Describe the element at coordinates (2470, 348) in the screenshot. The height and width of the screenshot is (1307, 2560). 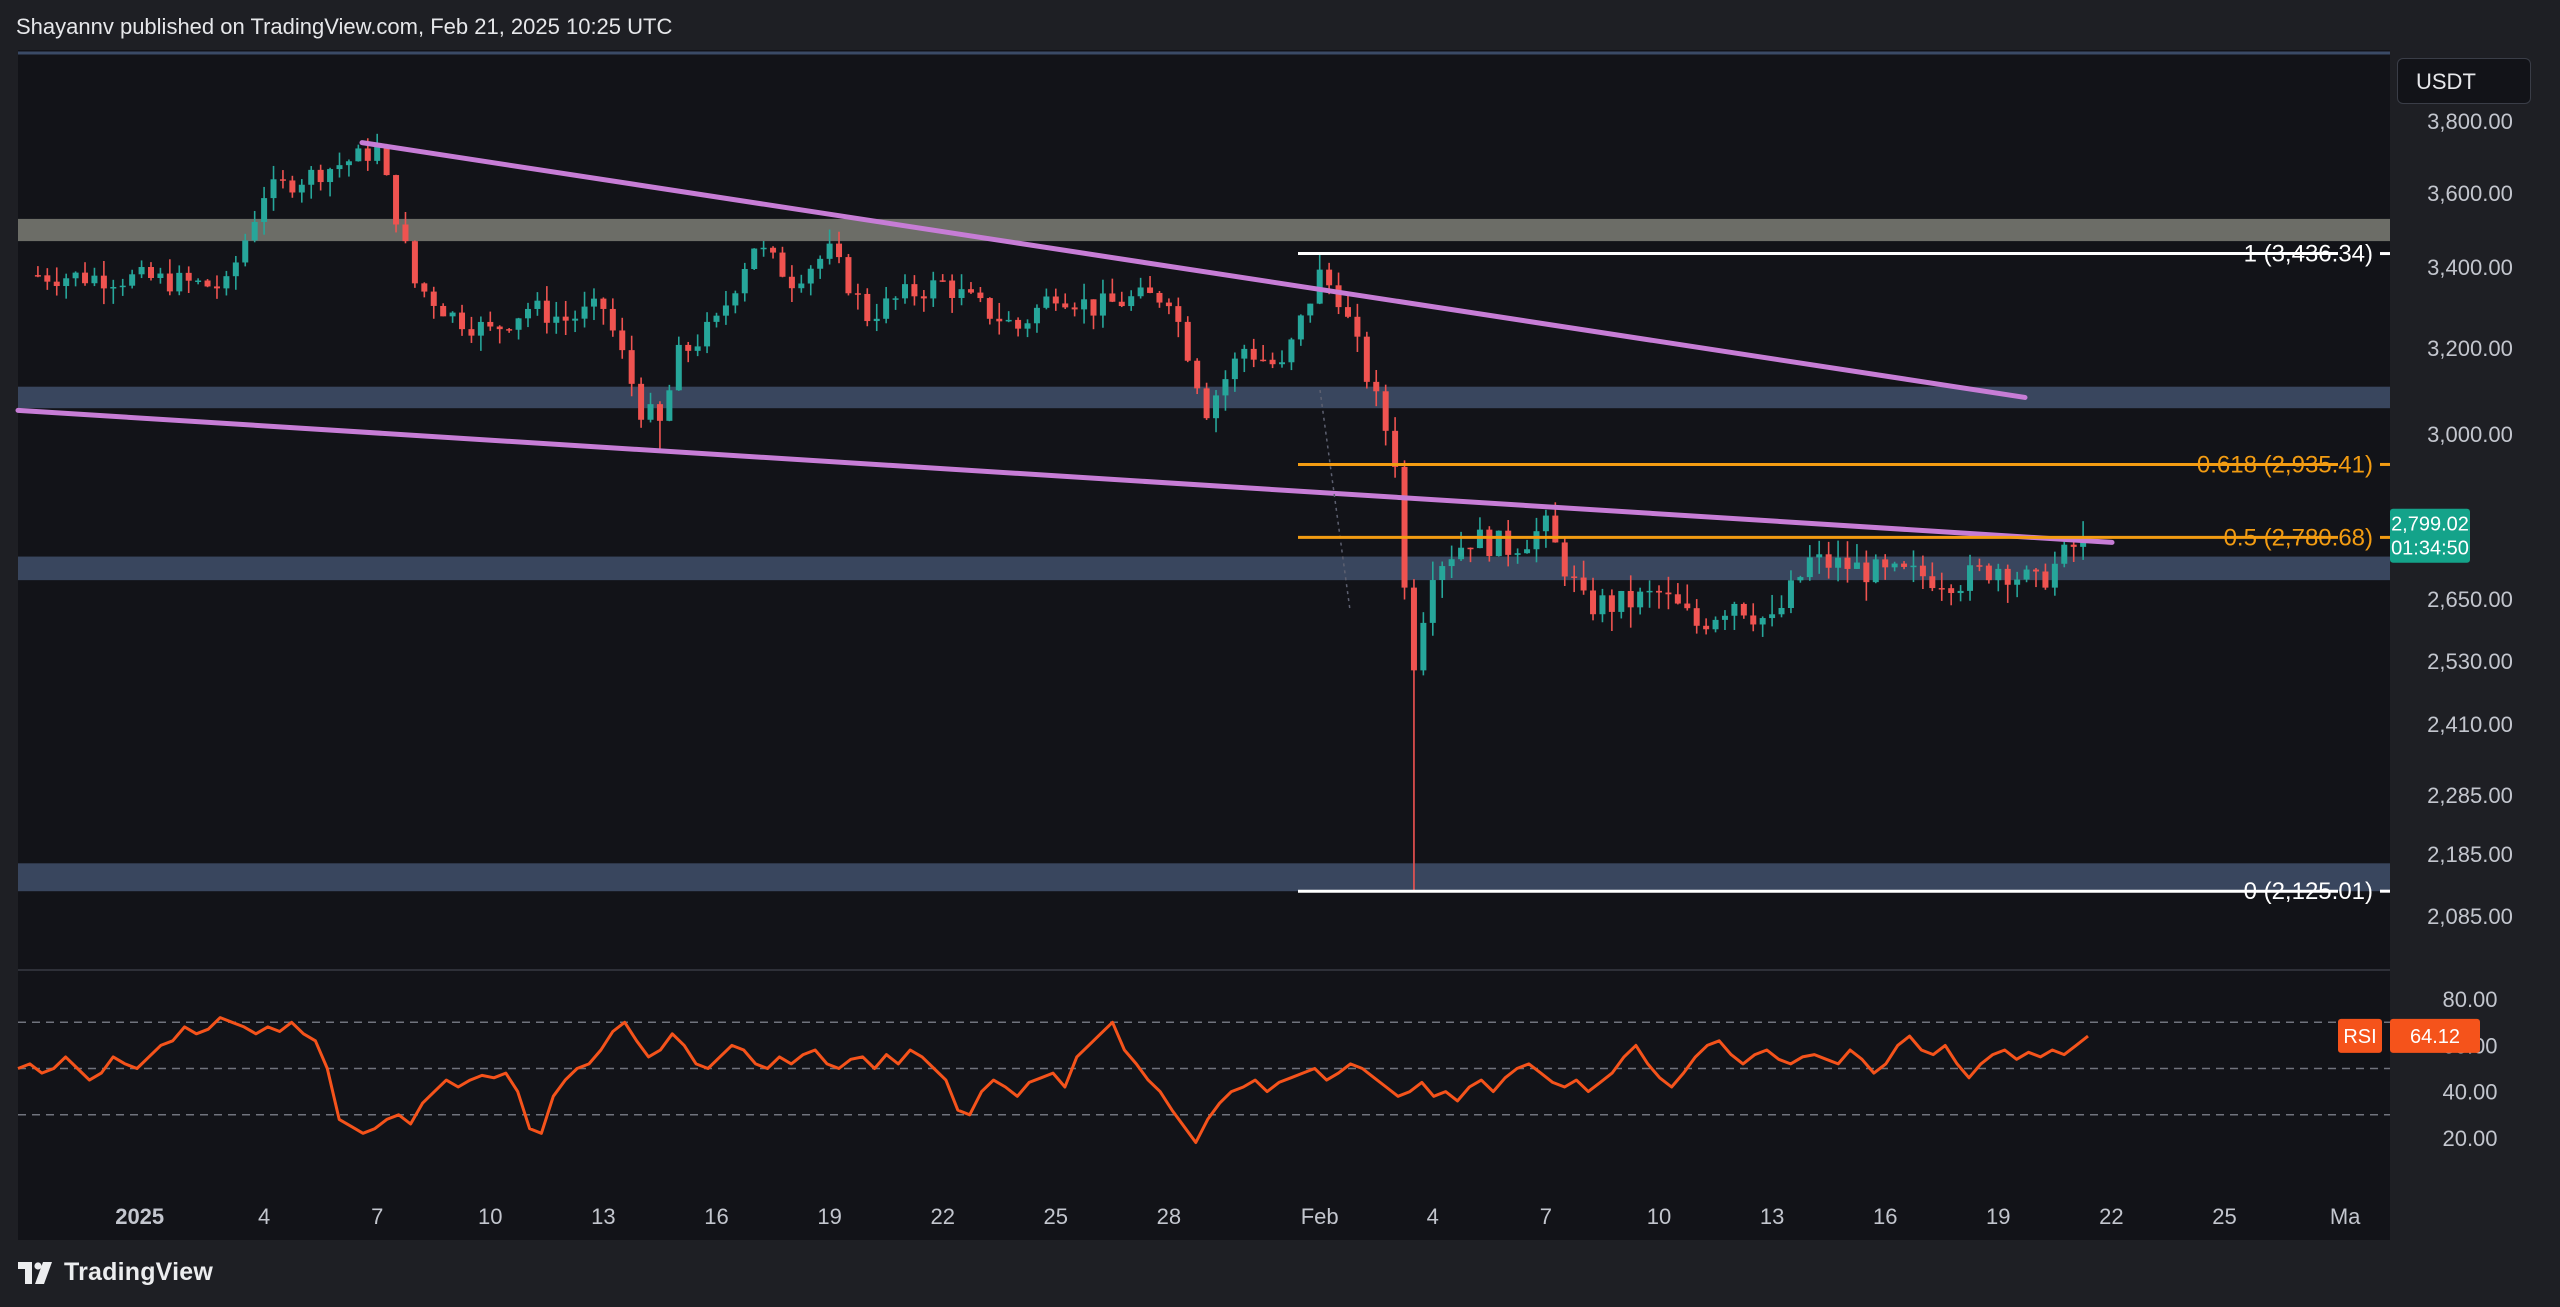
I see `price-axis-tick: 3,200.00` at that location.